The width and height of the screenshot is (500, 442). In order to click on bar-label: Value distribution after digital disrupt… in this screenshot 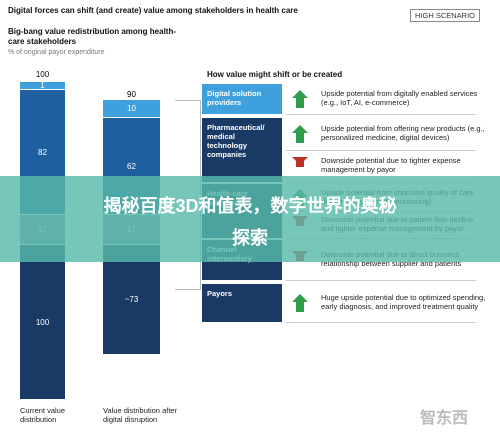, I will do `click(140, 415)`.